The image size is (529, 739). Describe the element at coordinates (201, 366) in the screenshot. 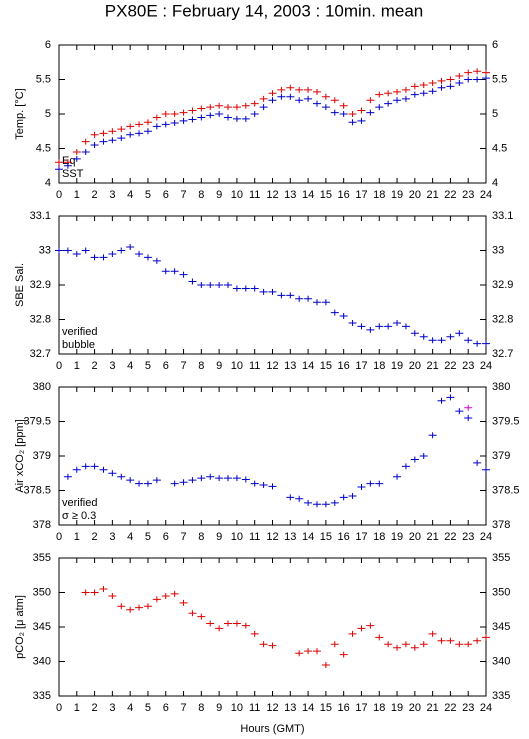

I see `x-tick-label: 8` at that location.